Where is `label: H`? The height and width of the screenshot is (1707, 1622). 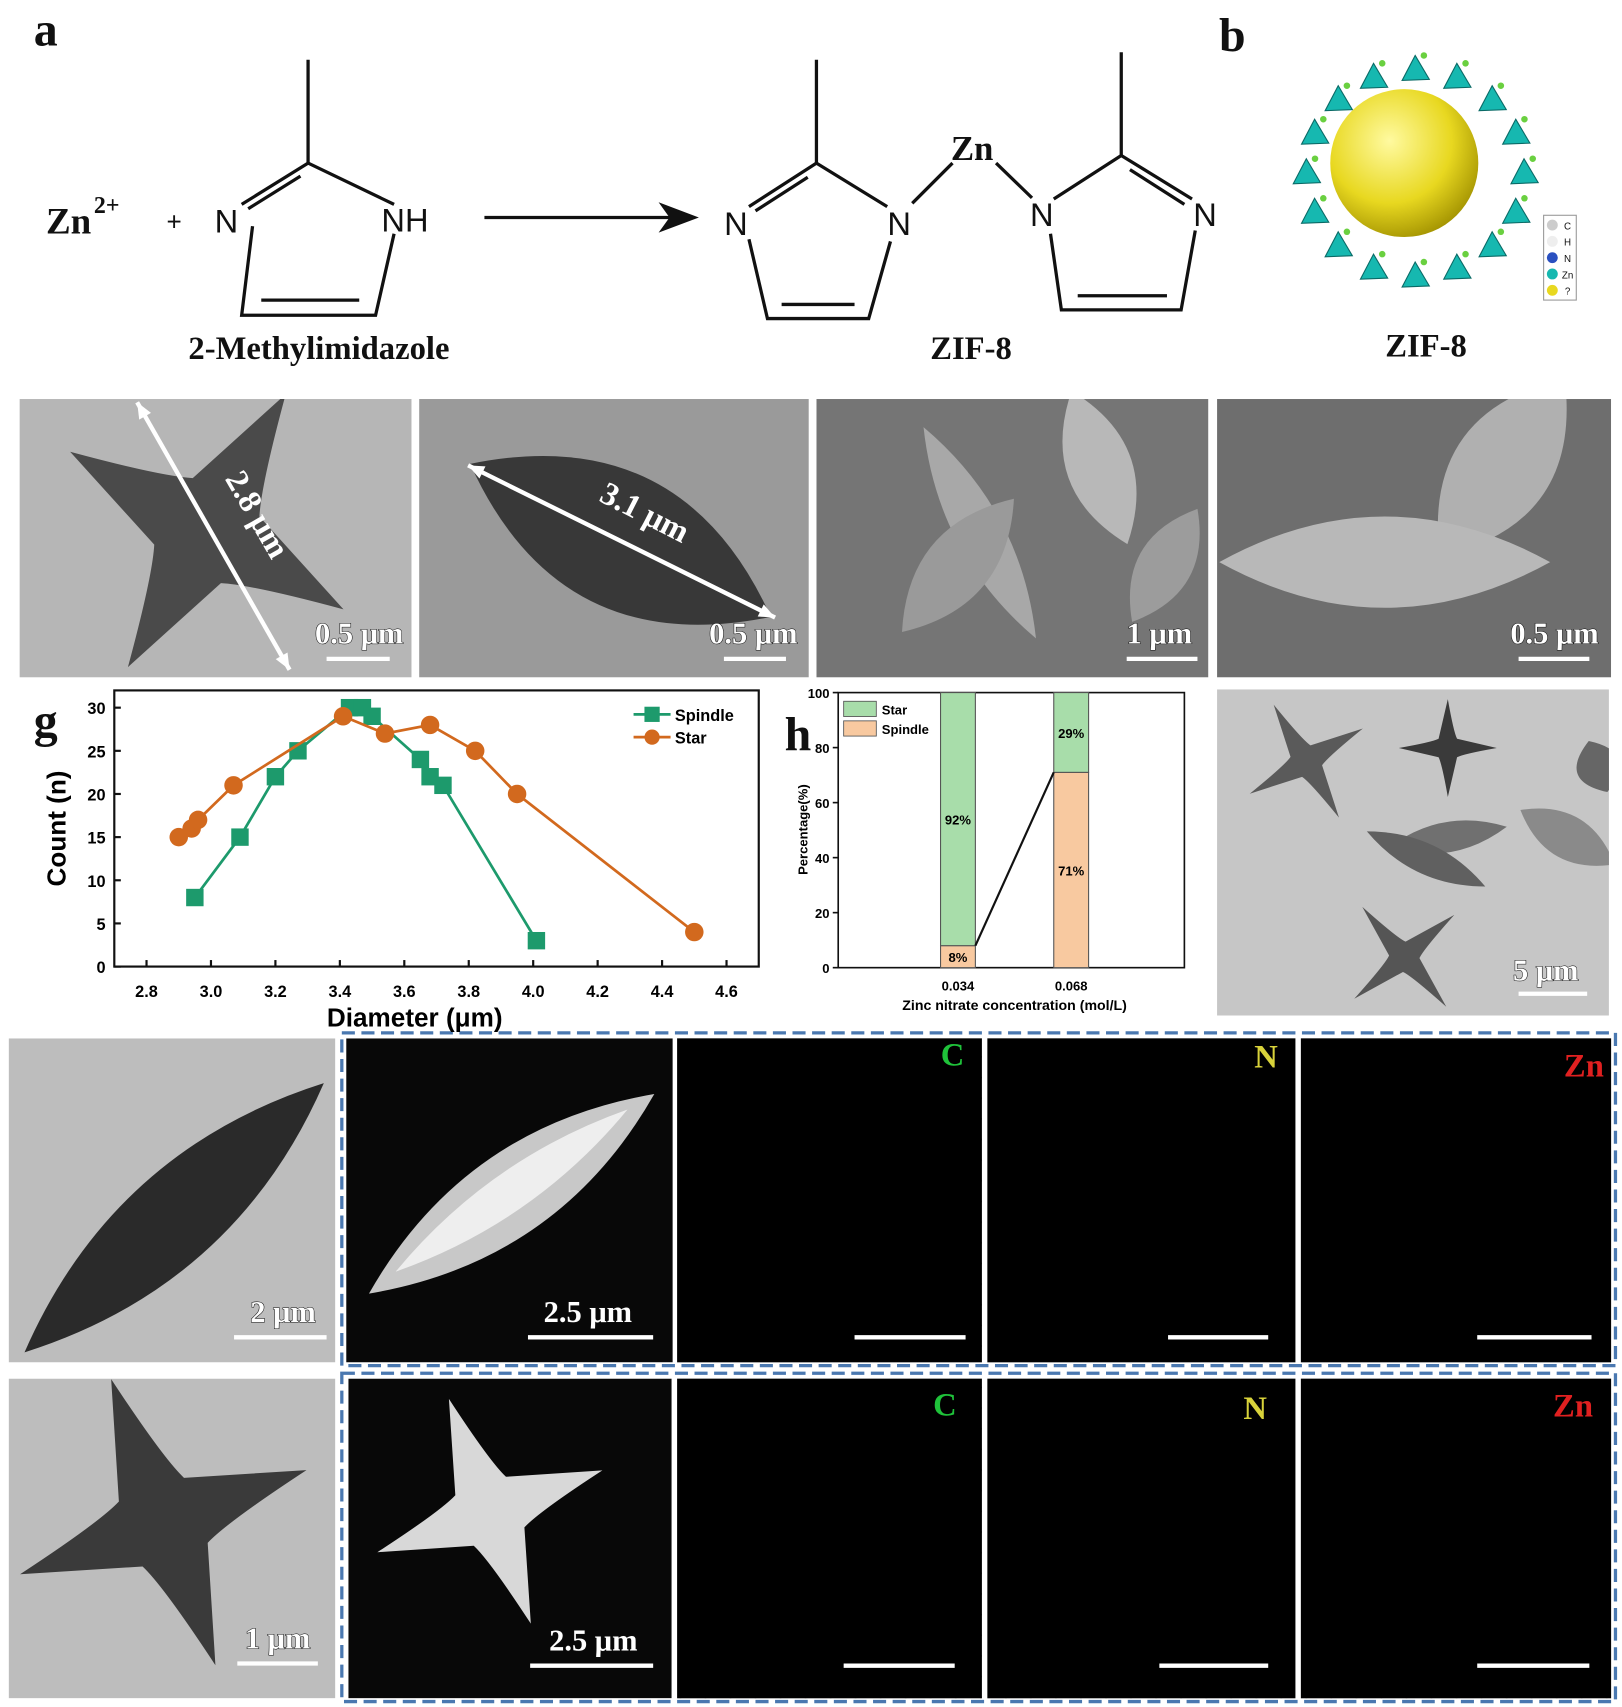
label: H is located at coordinates (1567, 243).